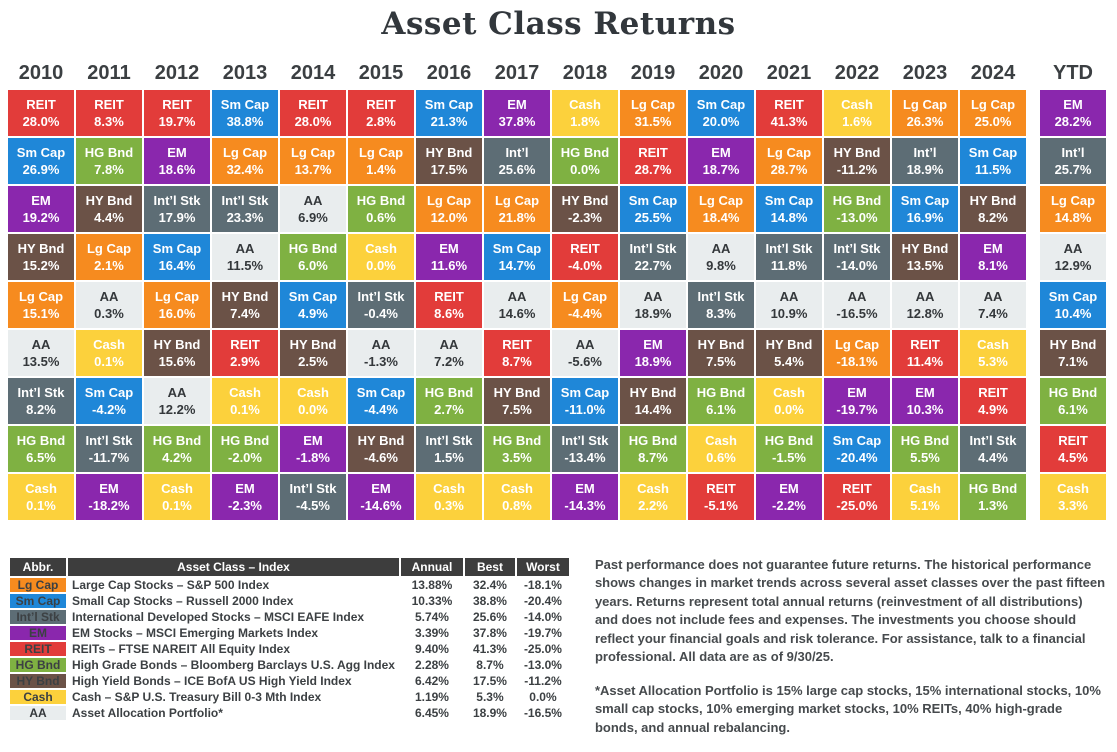  I want to click on return-cell: HY Bnd 4.4%, so click(109, 209).